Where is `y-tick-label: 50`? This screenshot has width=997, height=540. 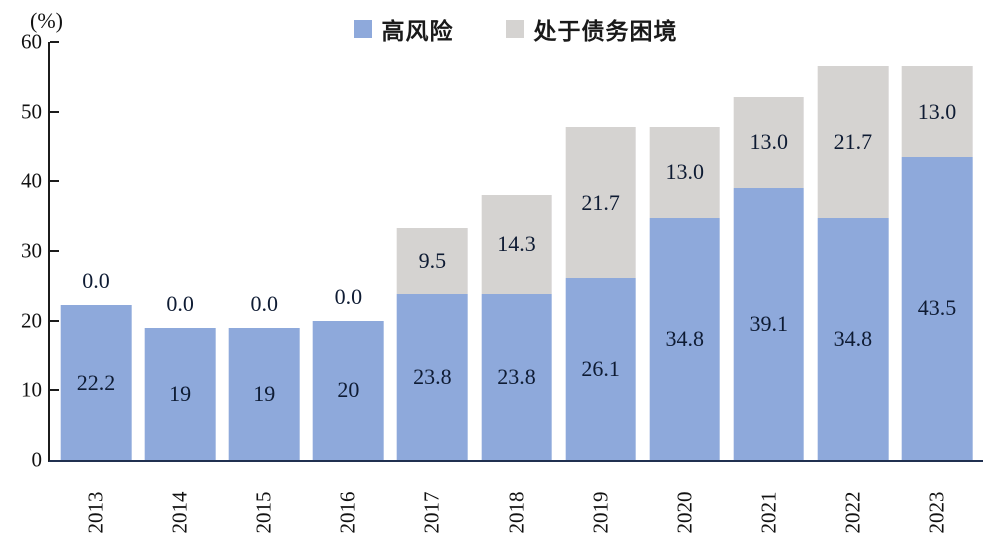
y-tick-label: 50 is located at coordinates (31, 111).